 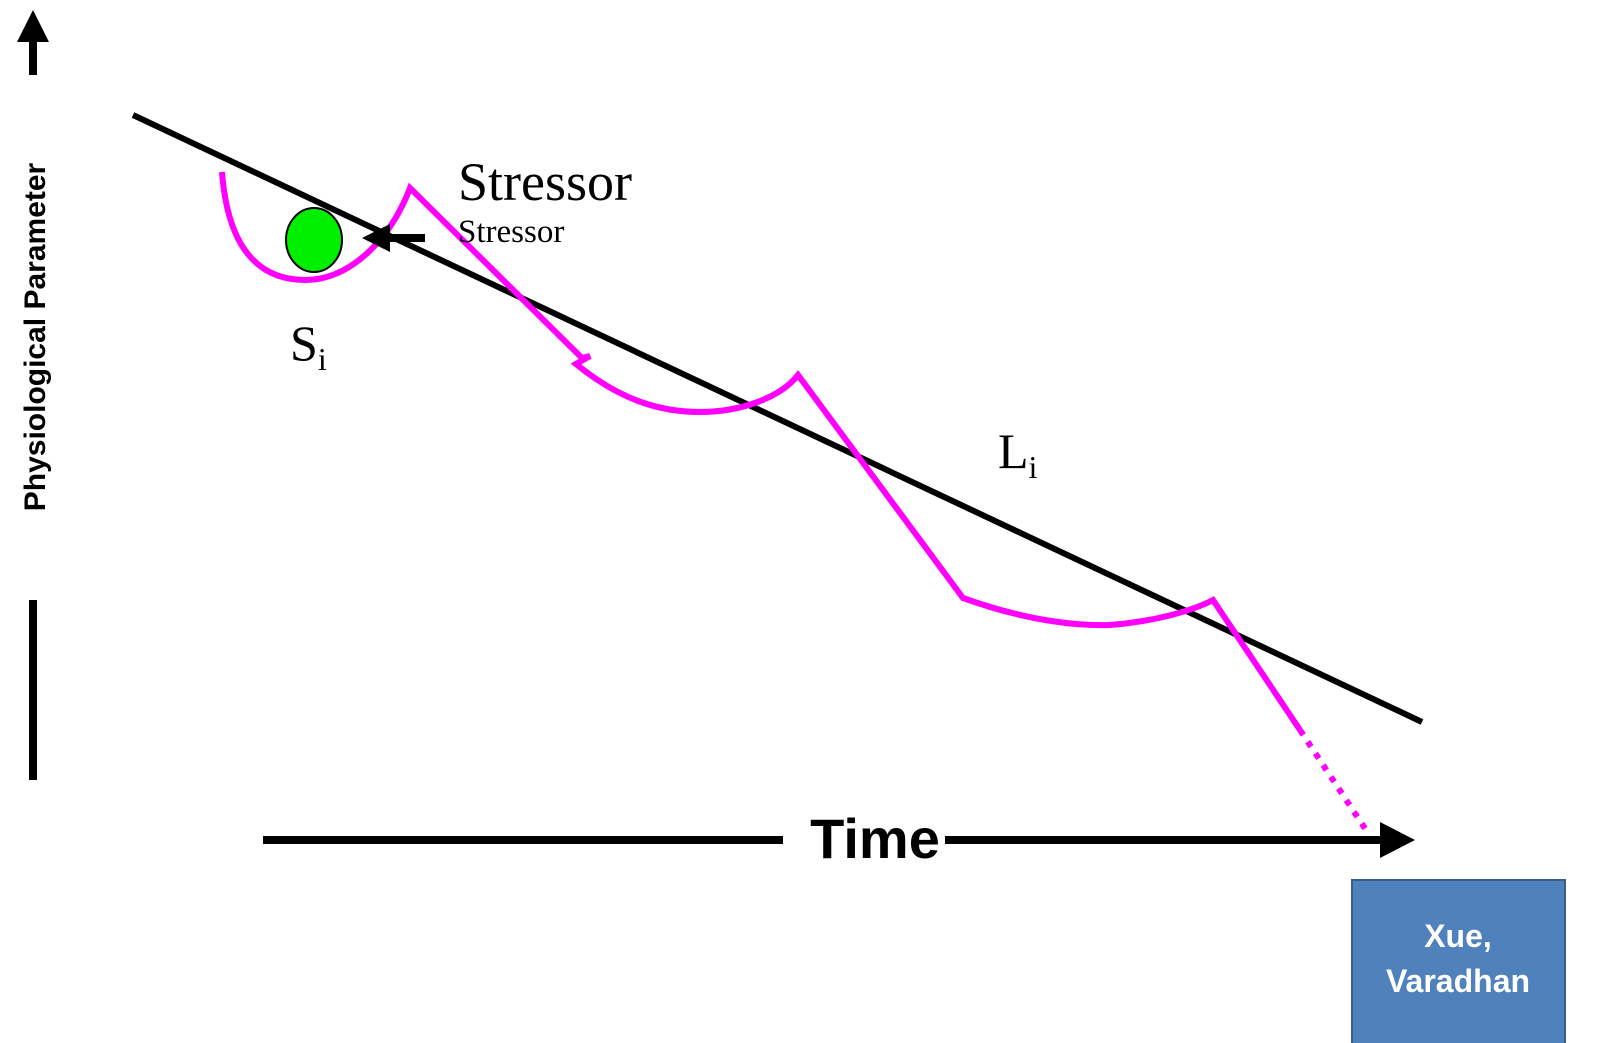 I want to click on s-subscript: i, so click(x=322, y=359).